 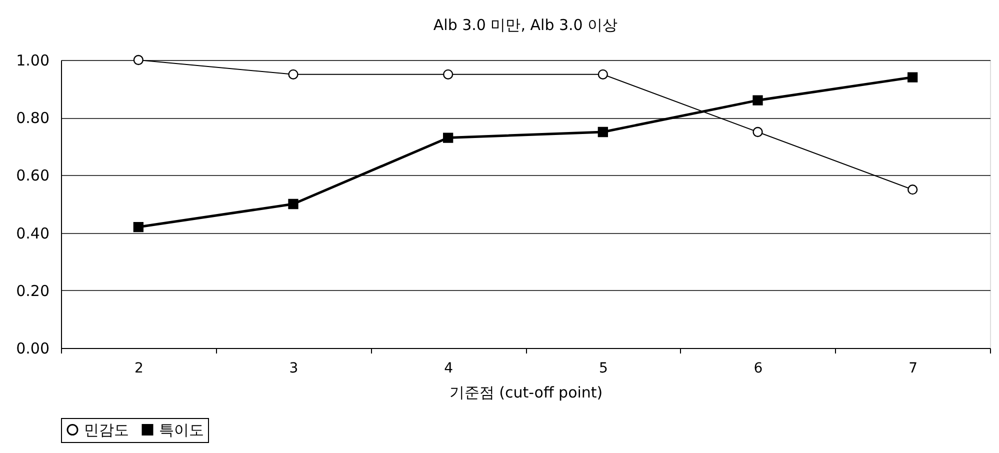 I want to click on x-tick-label: 7, so click(x=913, y=368).